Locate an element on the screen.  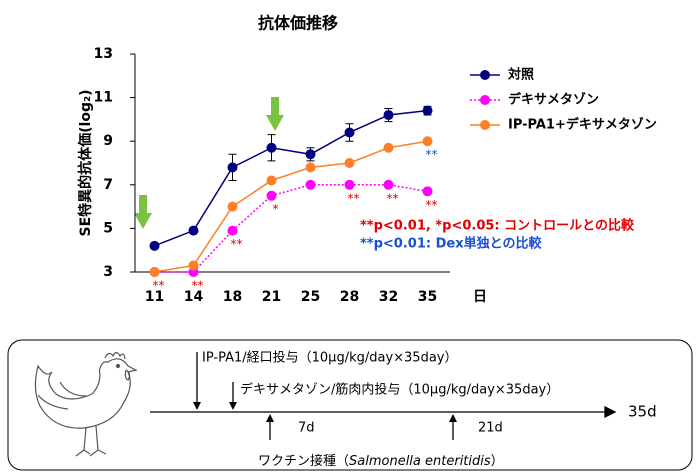
significance-label: * is located at coordinates (276, 209).